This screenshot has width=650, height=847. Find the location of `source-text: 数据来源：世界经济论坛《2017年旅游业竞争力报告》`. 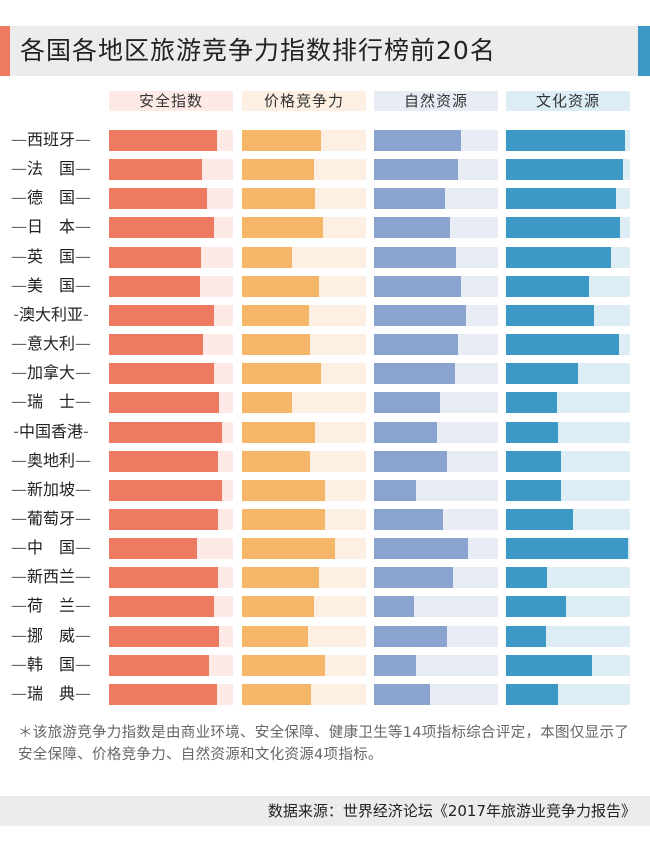

source-text: 数据来源：世界经济论坛《2017年旅游业竞争力报告》 is located at coordinates (451, 811).